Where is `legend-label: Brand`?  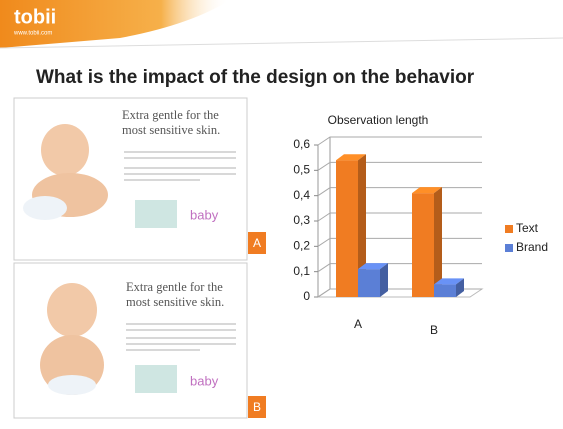
legend-label: Brand is located at coordinates (532, 247).